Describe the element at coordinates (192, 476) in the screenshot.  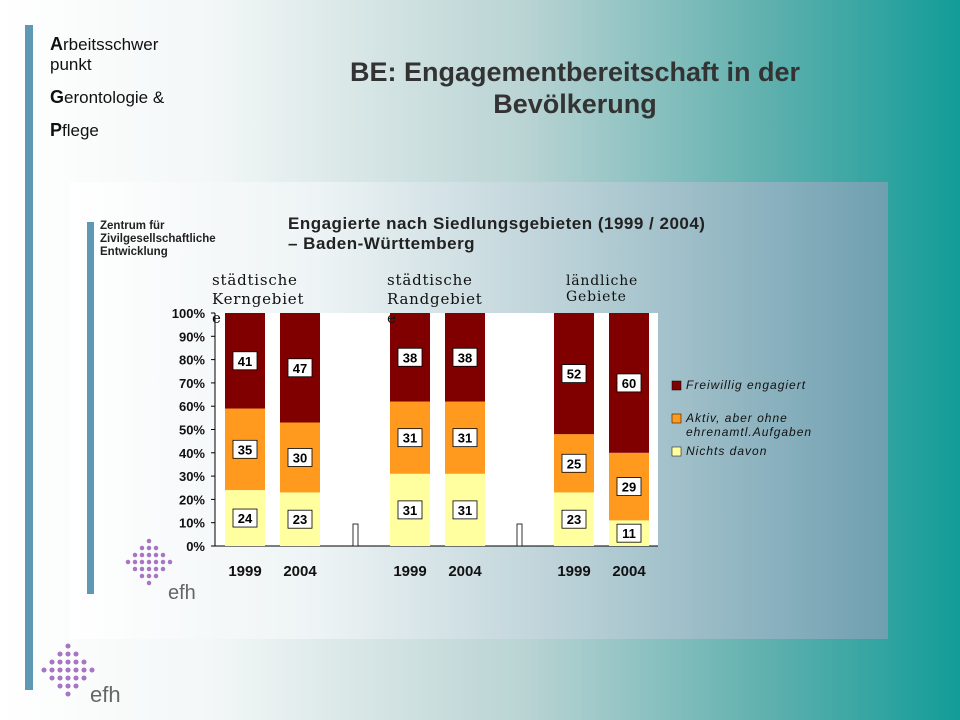
I see `y-tick-label: 30%` at that location.